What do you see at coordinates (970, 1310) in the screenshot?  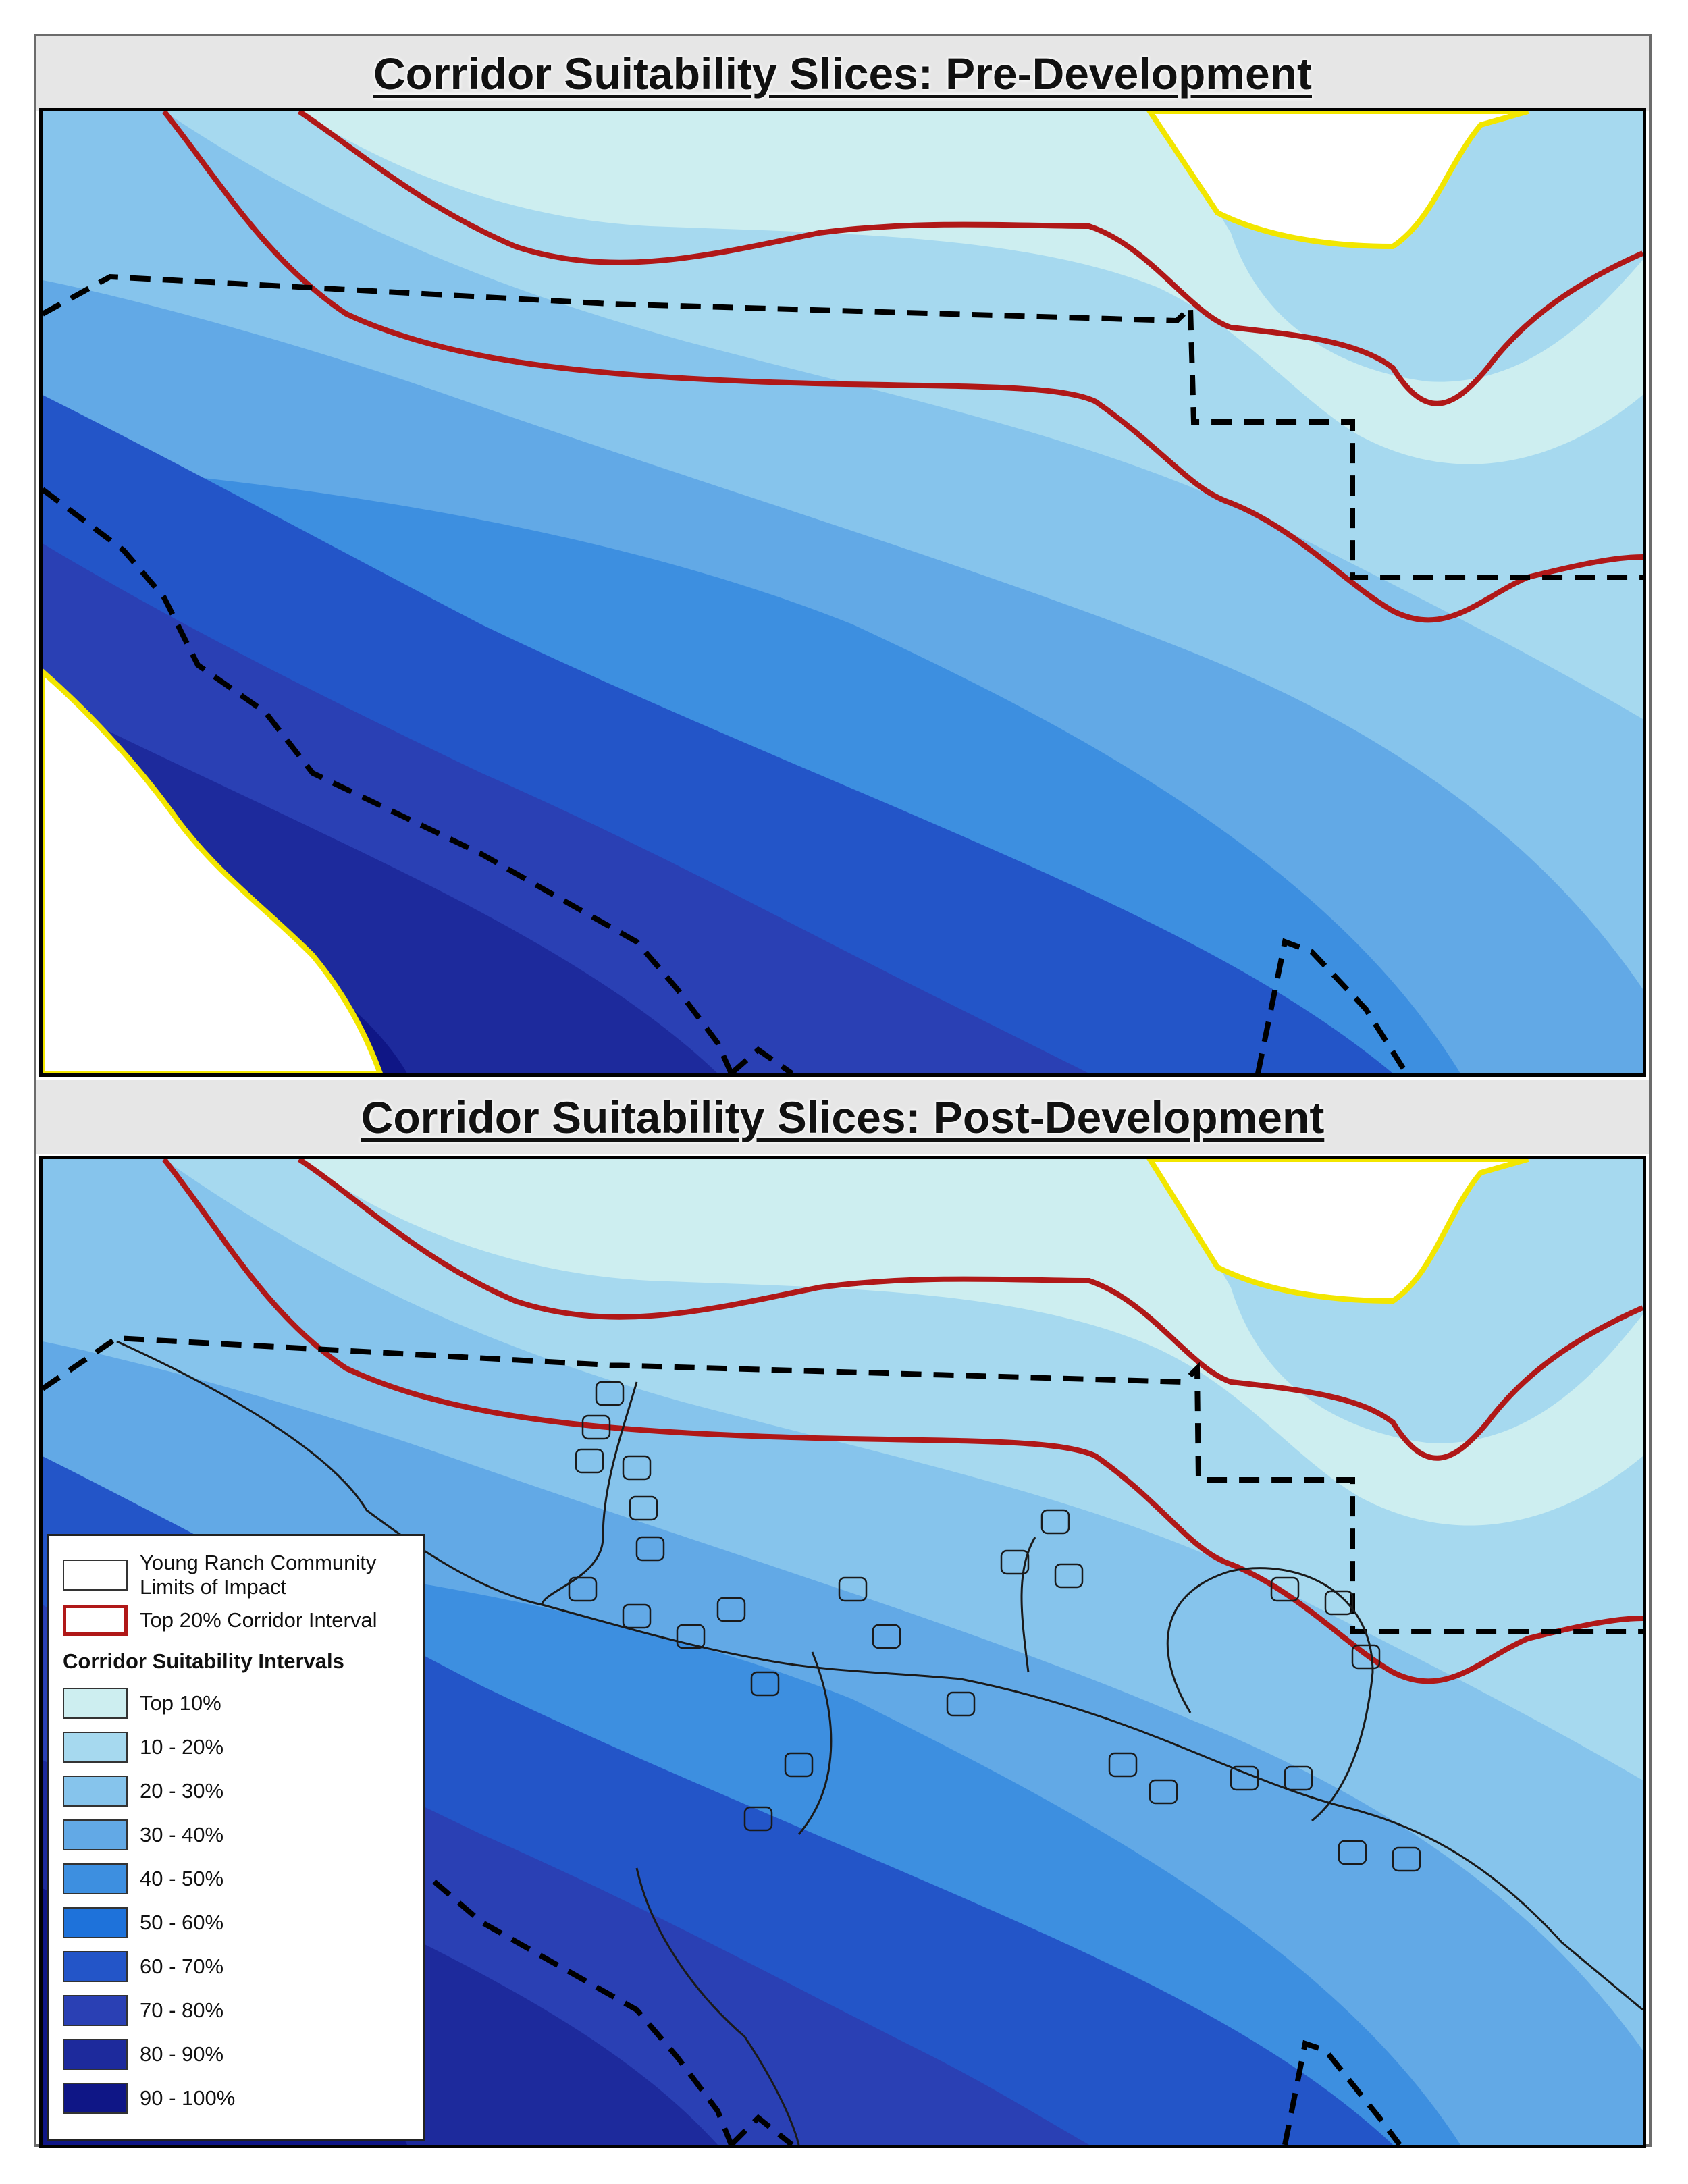 I see `corridor-line-north-post` at bounding box center [970, 1310].